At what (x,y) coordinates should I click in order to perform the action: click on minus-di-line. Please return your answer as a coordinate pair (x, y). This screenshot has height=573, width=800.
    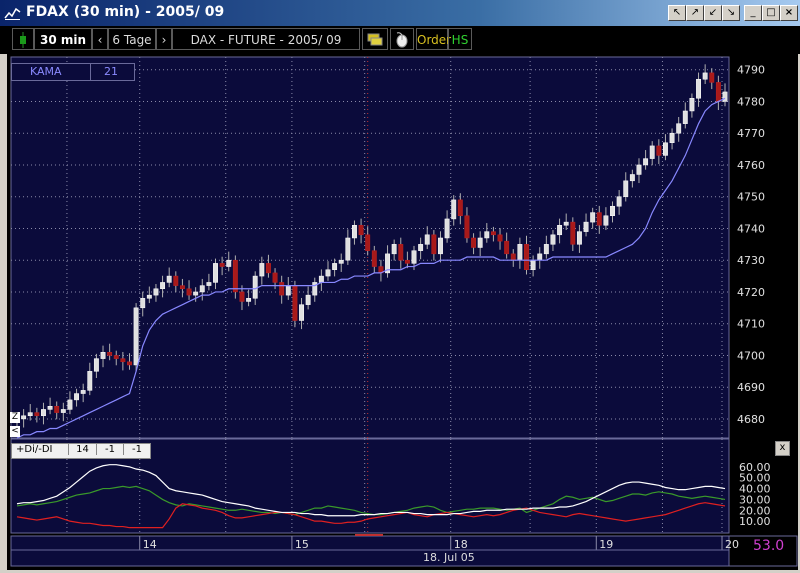
    Looking at the image, I should click on (371, 515).